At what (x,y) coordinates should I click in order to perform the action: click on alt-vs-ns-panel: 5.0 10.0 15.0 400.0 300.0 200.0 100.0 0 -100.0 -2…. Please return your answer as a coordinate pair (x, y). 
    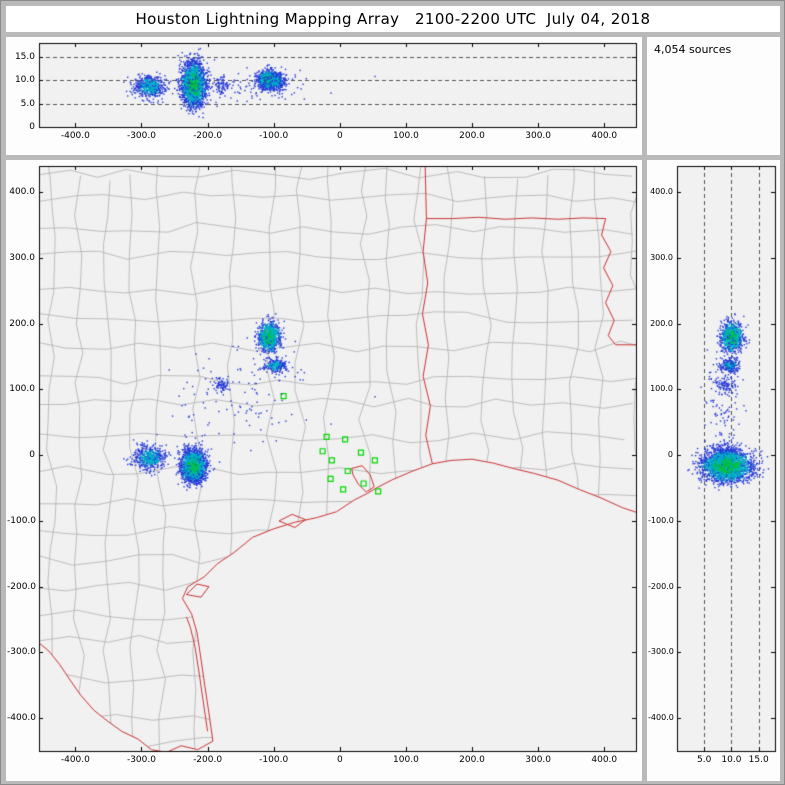
    Looking at the image, I should click on (713, 470).